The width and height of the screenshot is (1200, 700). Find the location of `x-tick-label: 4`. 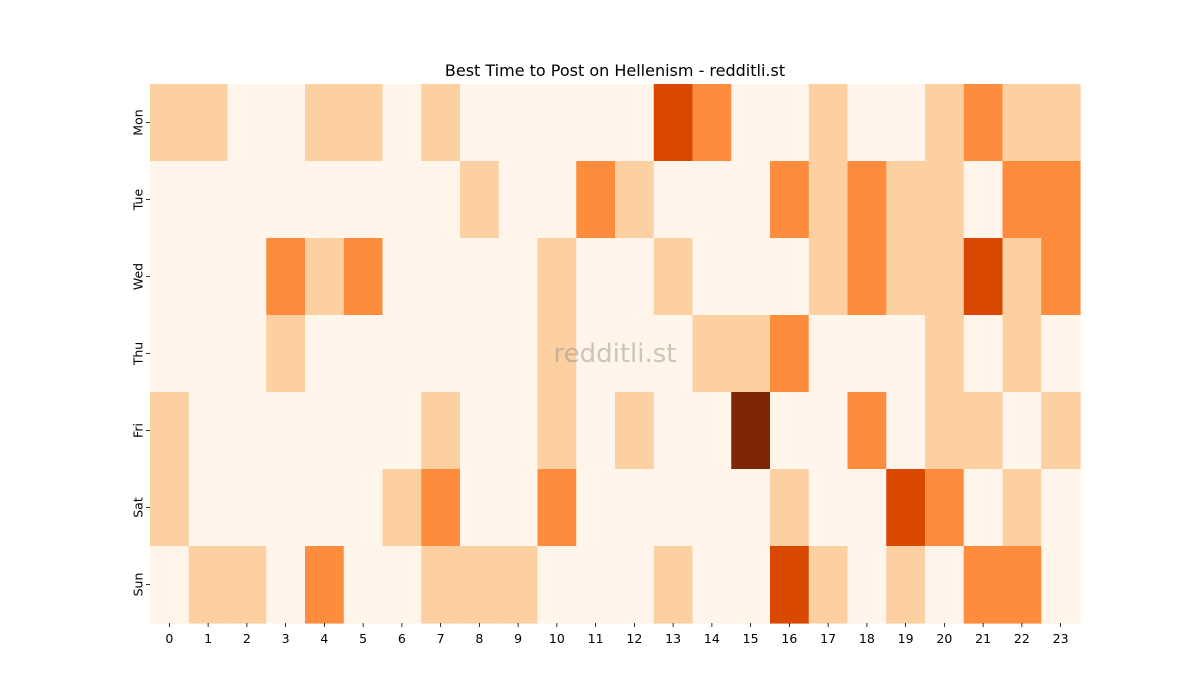

x-tick-label: 4 is located at coordinates (324, 638).